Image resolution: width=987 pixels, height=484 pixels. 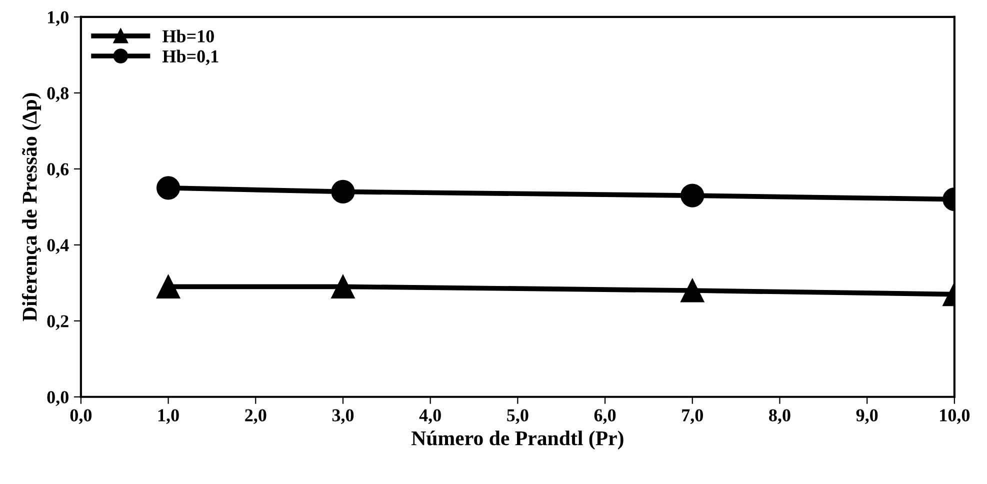 What do you see at coordinates (955, 416) in the screenshot?
I see `x-tick-label: 10,0` at bounding box center [955, 416].